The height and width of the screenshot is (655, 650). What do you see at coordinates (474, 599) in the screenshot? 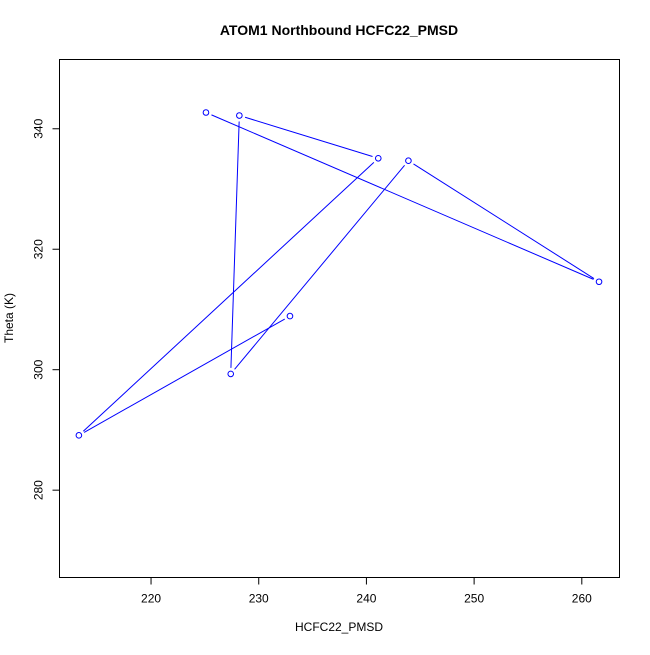
I see `x-tick-label: 250` at bounding box center [474, 599].